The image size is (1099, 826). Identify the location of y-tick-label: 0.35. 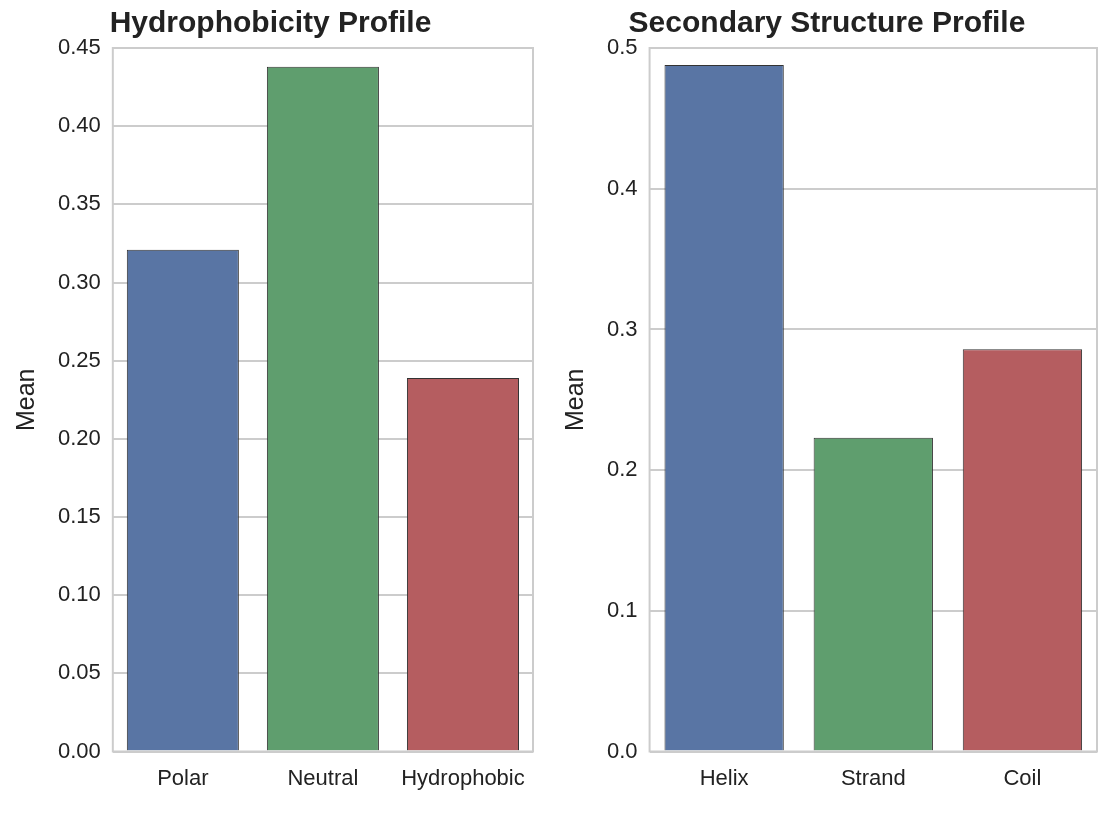
(79, 203).